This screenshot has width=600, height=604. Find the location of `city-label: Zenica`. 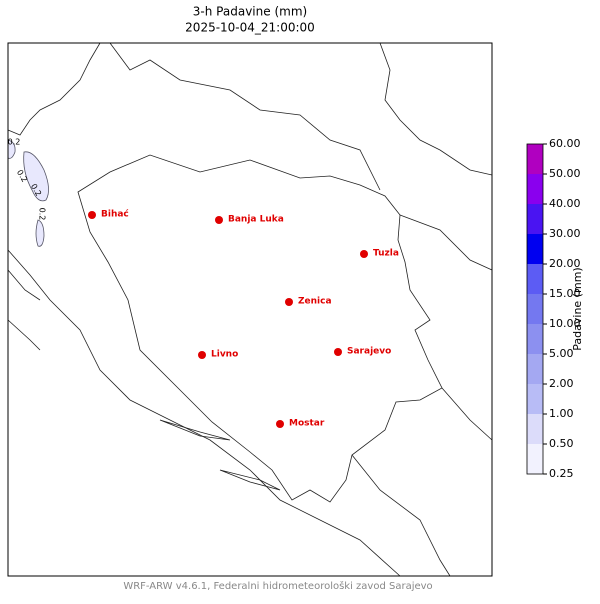

city-label: Zenica is located at coordinates (315, 302).